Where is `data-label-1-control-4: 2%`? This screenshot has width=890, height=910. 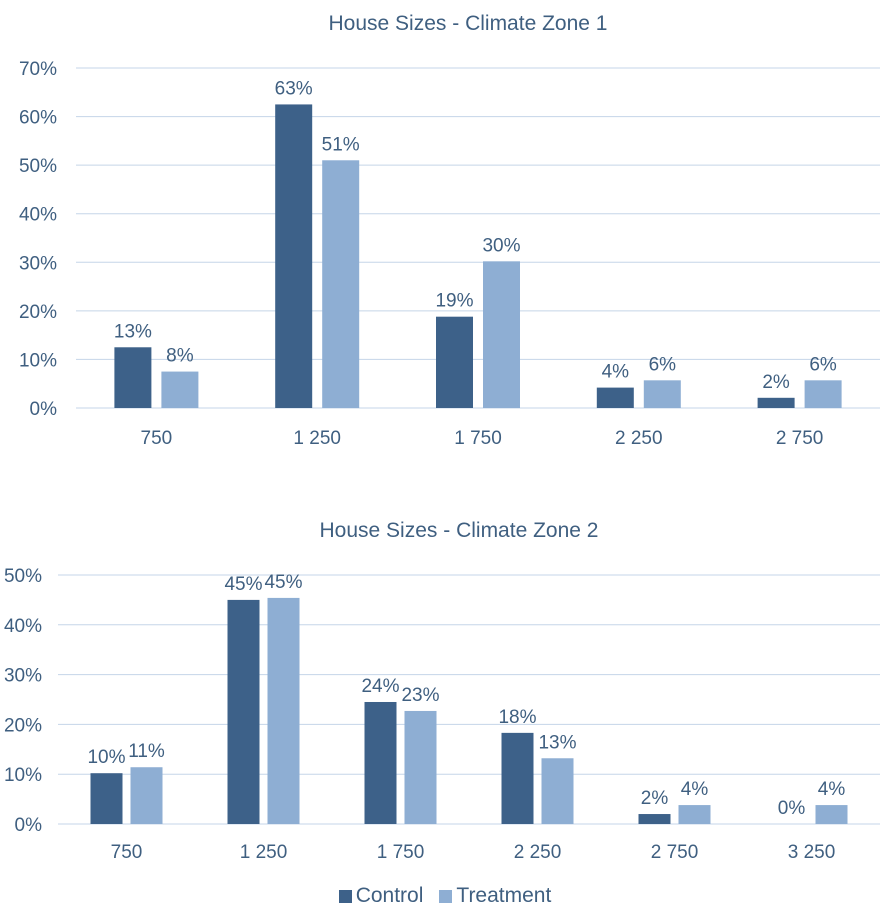
data-label-1-control-4: 2% is located at coordinates (776, 382).